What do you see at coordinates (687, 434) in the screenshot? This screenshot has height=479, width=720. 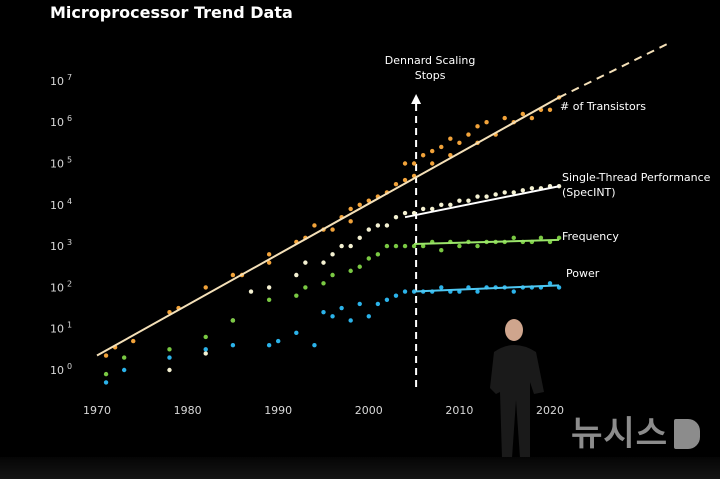 I see `watermark-logo-mark` at bounding box center [687, 434].